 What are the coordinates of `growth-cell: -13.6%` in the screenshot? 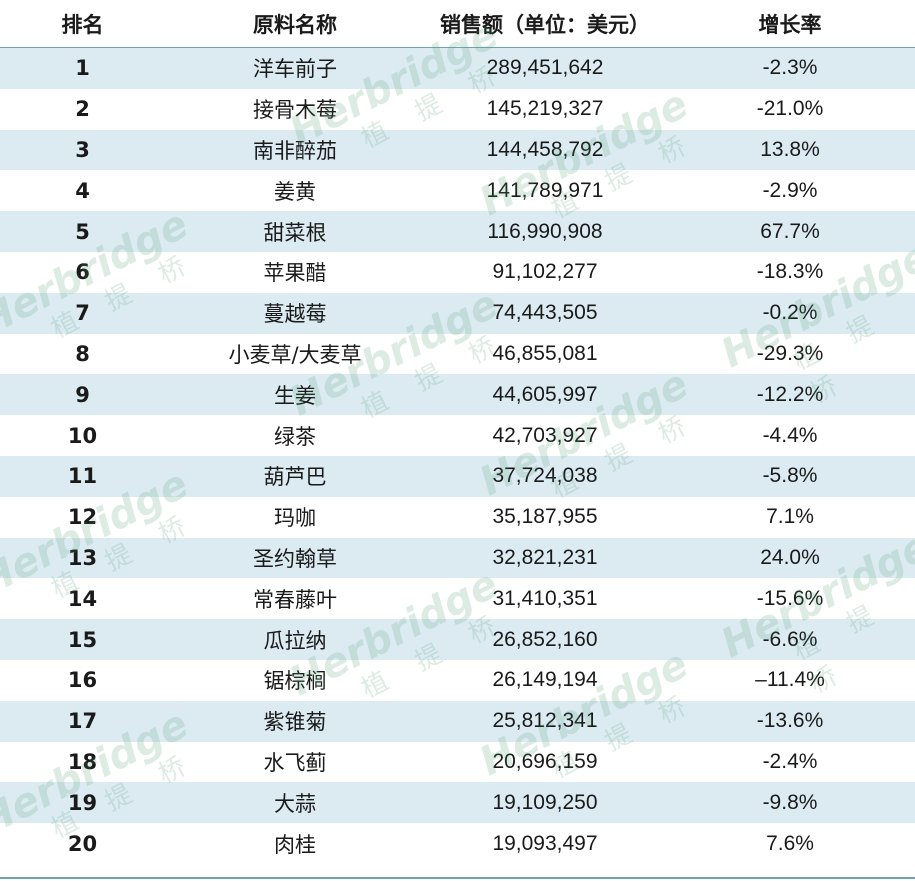 It's located at (790, 721).